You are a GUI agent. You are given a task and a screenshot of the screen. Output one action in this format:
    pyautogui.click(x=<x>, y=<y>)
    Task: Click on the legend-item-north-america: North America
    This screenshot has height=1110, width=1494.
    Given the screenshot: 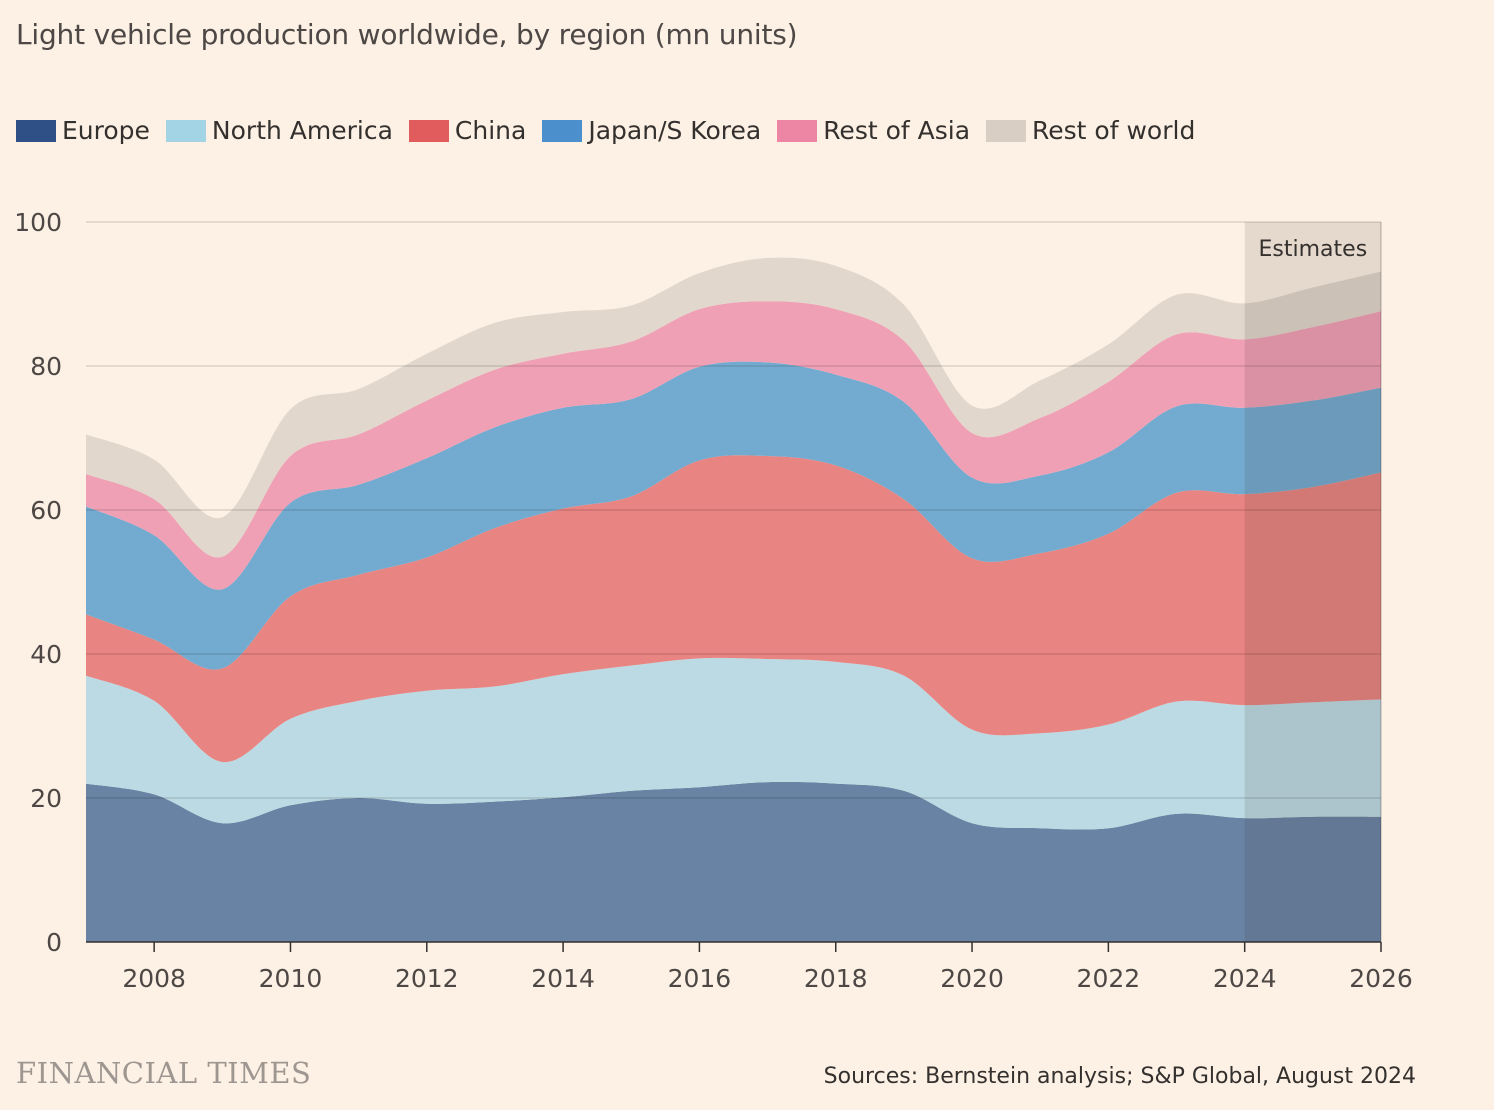 What is the action you would take?
    pyautogui.click(x=279, y=130)
    